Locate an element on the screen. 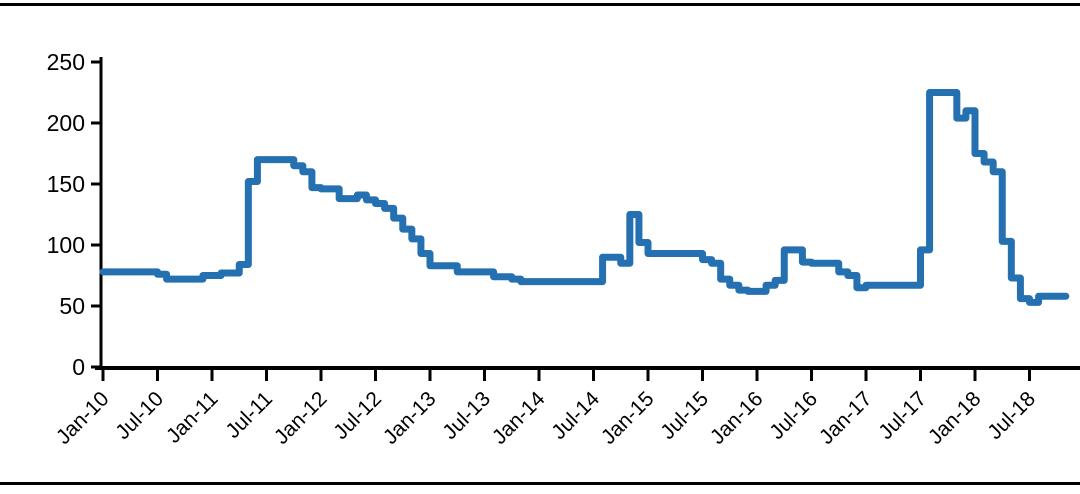 This screenshot has height=494, width=1080. bottom-rule is located at coordinates (540, 483).